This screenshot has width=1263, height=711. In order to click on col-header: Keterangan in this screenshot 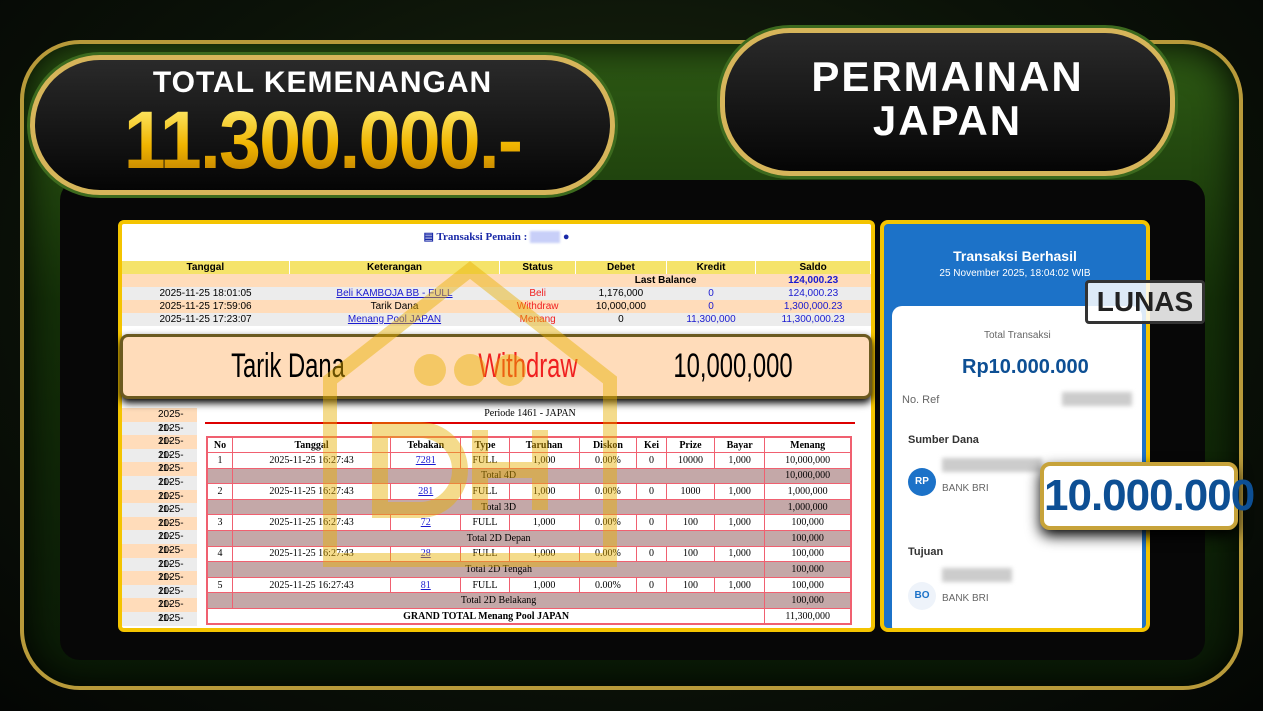, I will do `click(395, 267)`.